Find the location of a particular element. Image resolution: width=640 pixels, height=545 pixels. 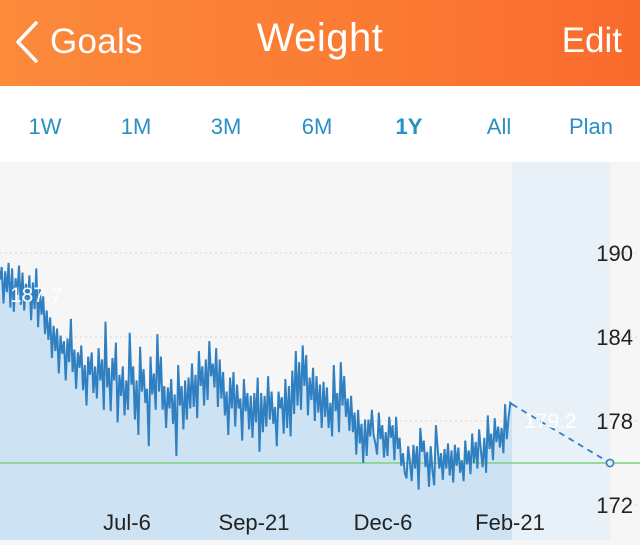

tab-1y: 1Y is located at coordinates (409, 126).